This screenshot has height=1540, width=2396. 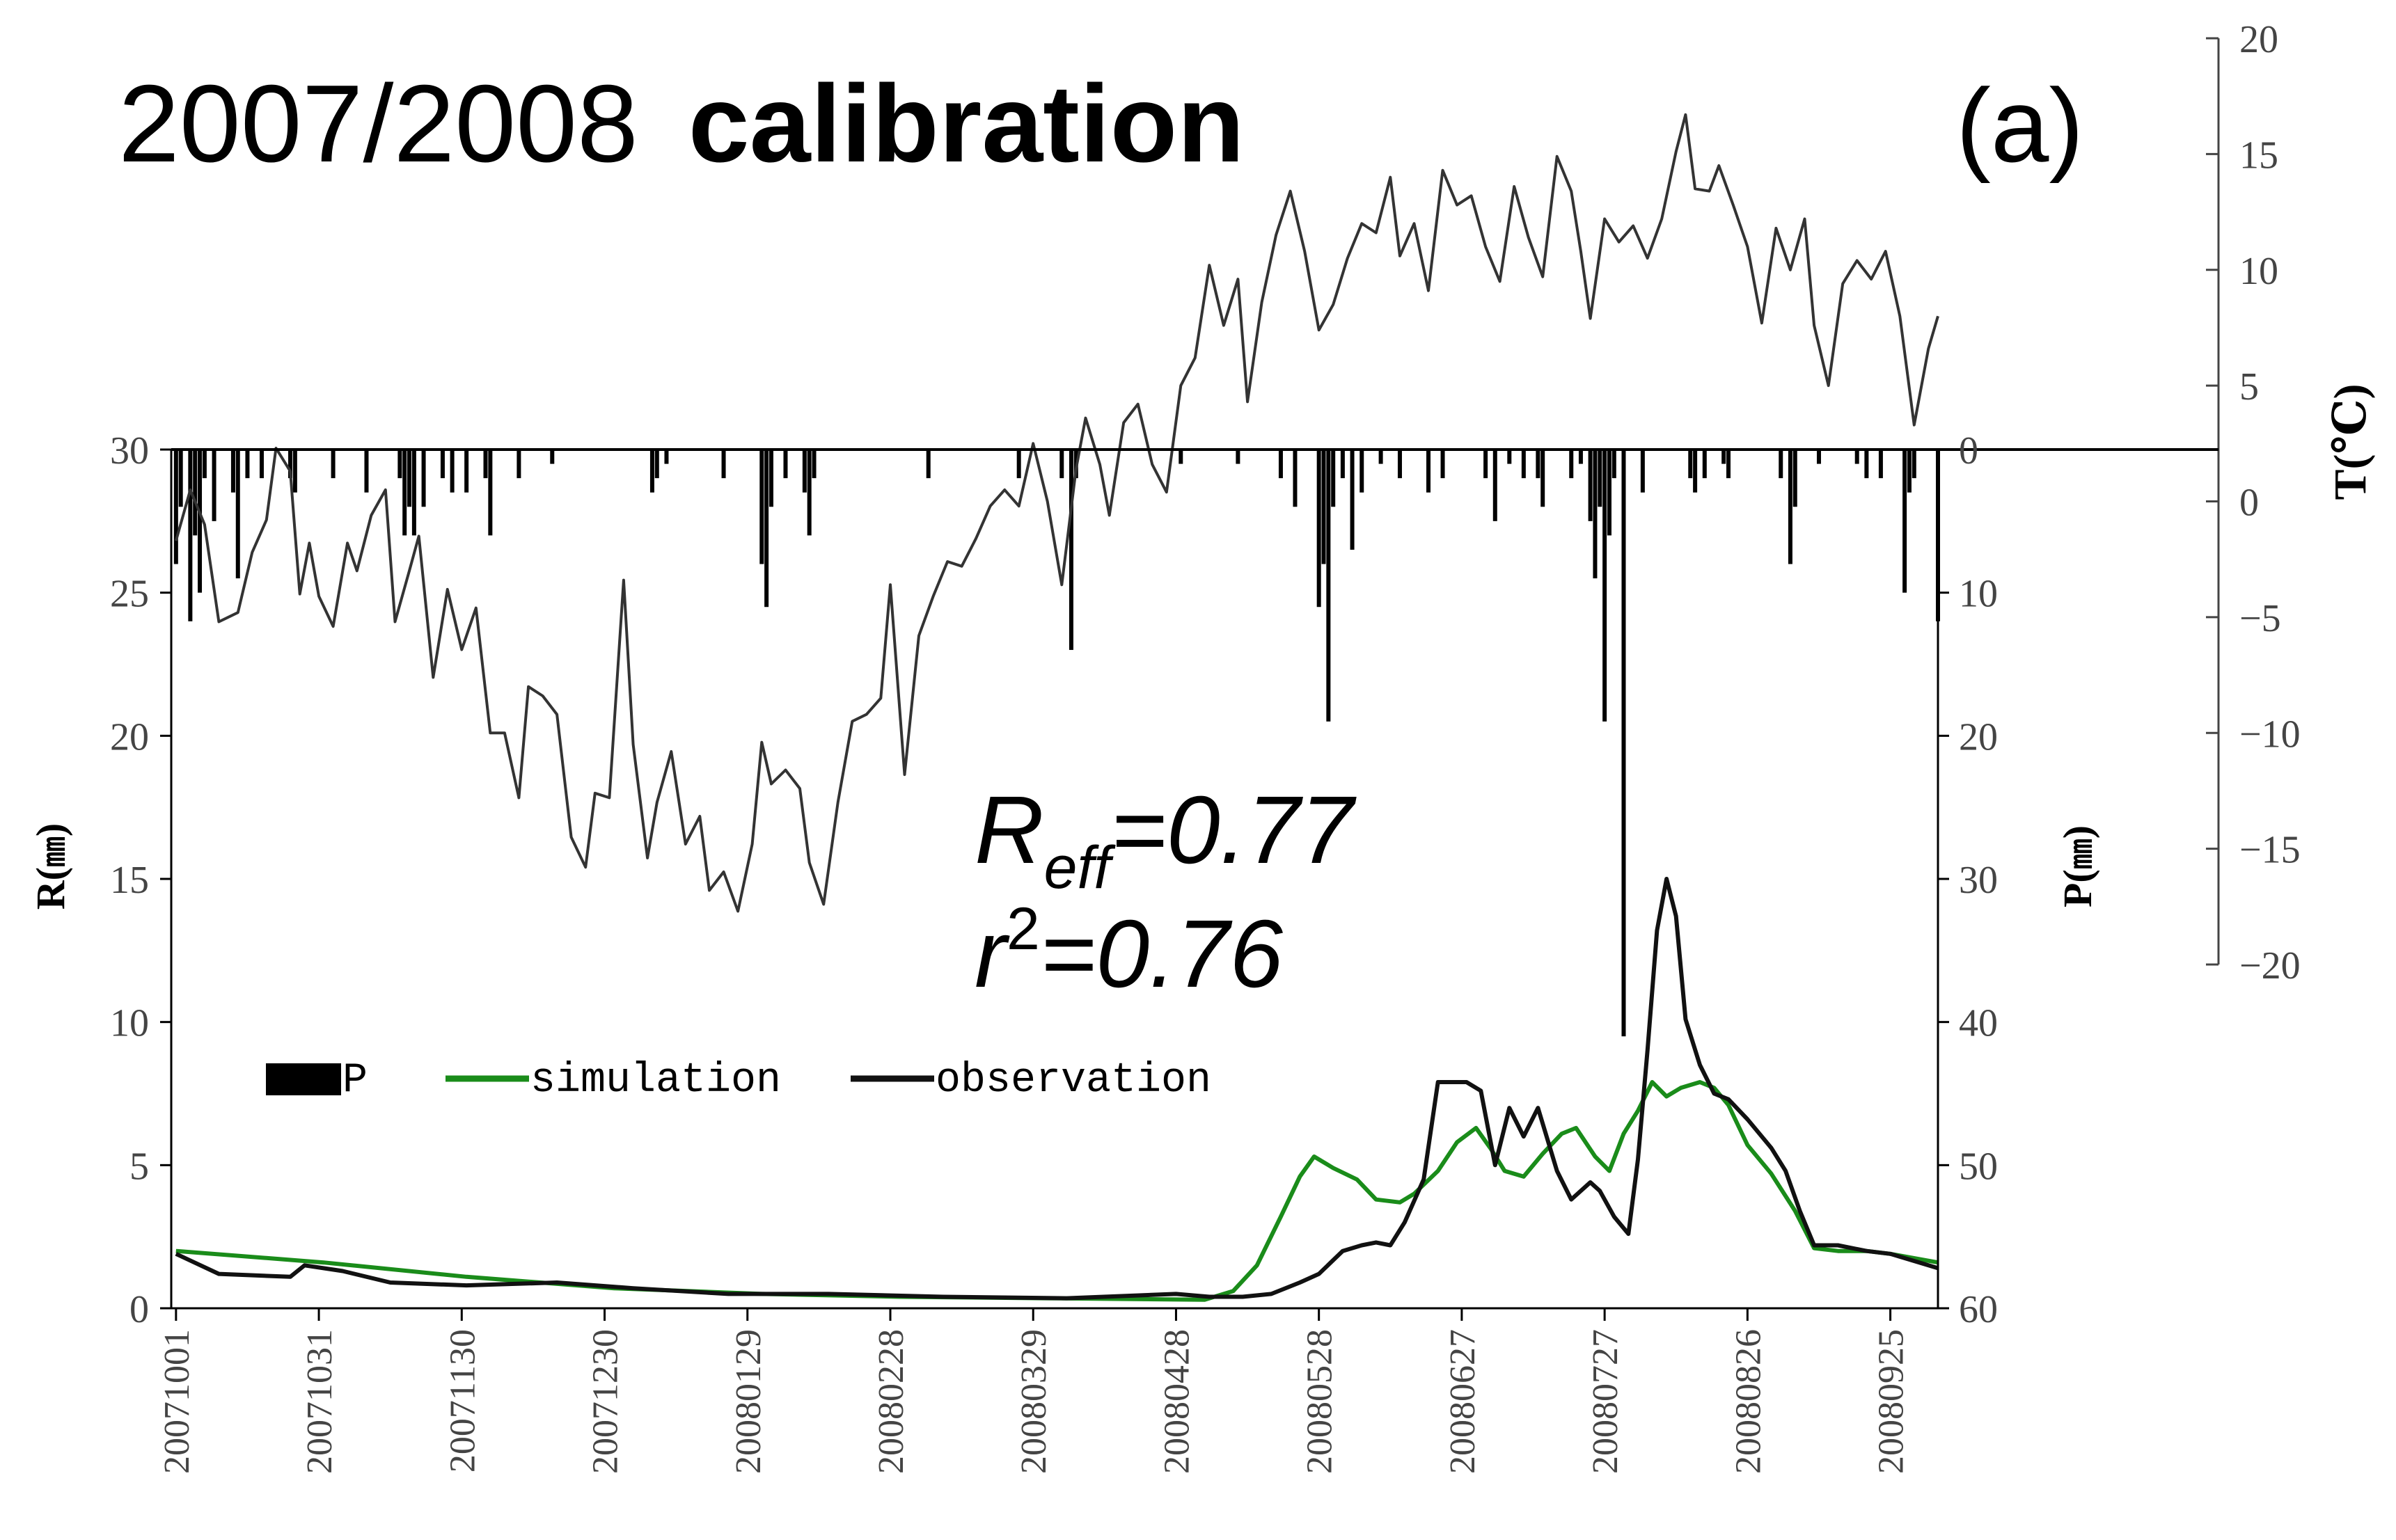 I want to click on x-axis-tick-label: 20080627, so click(x=1463, y=1402).